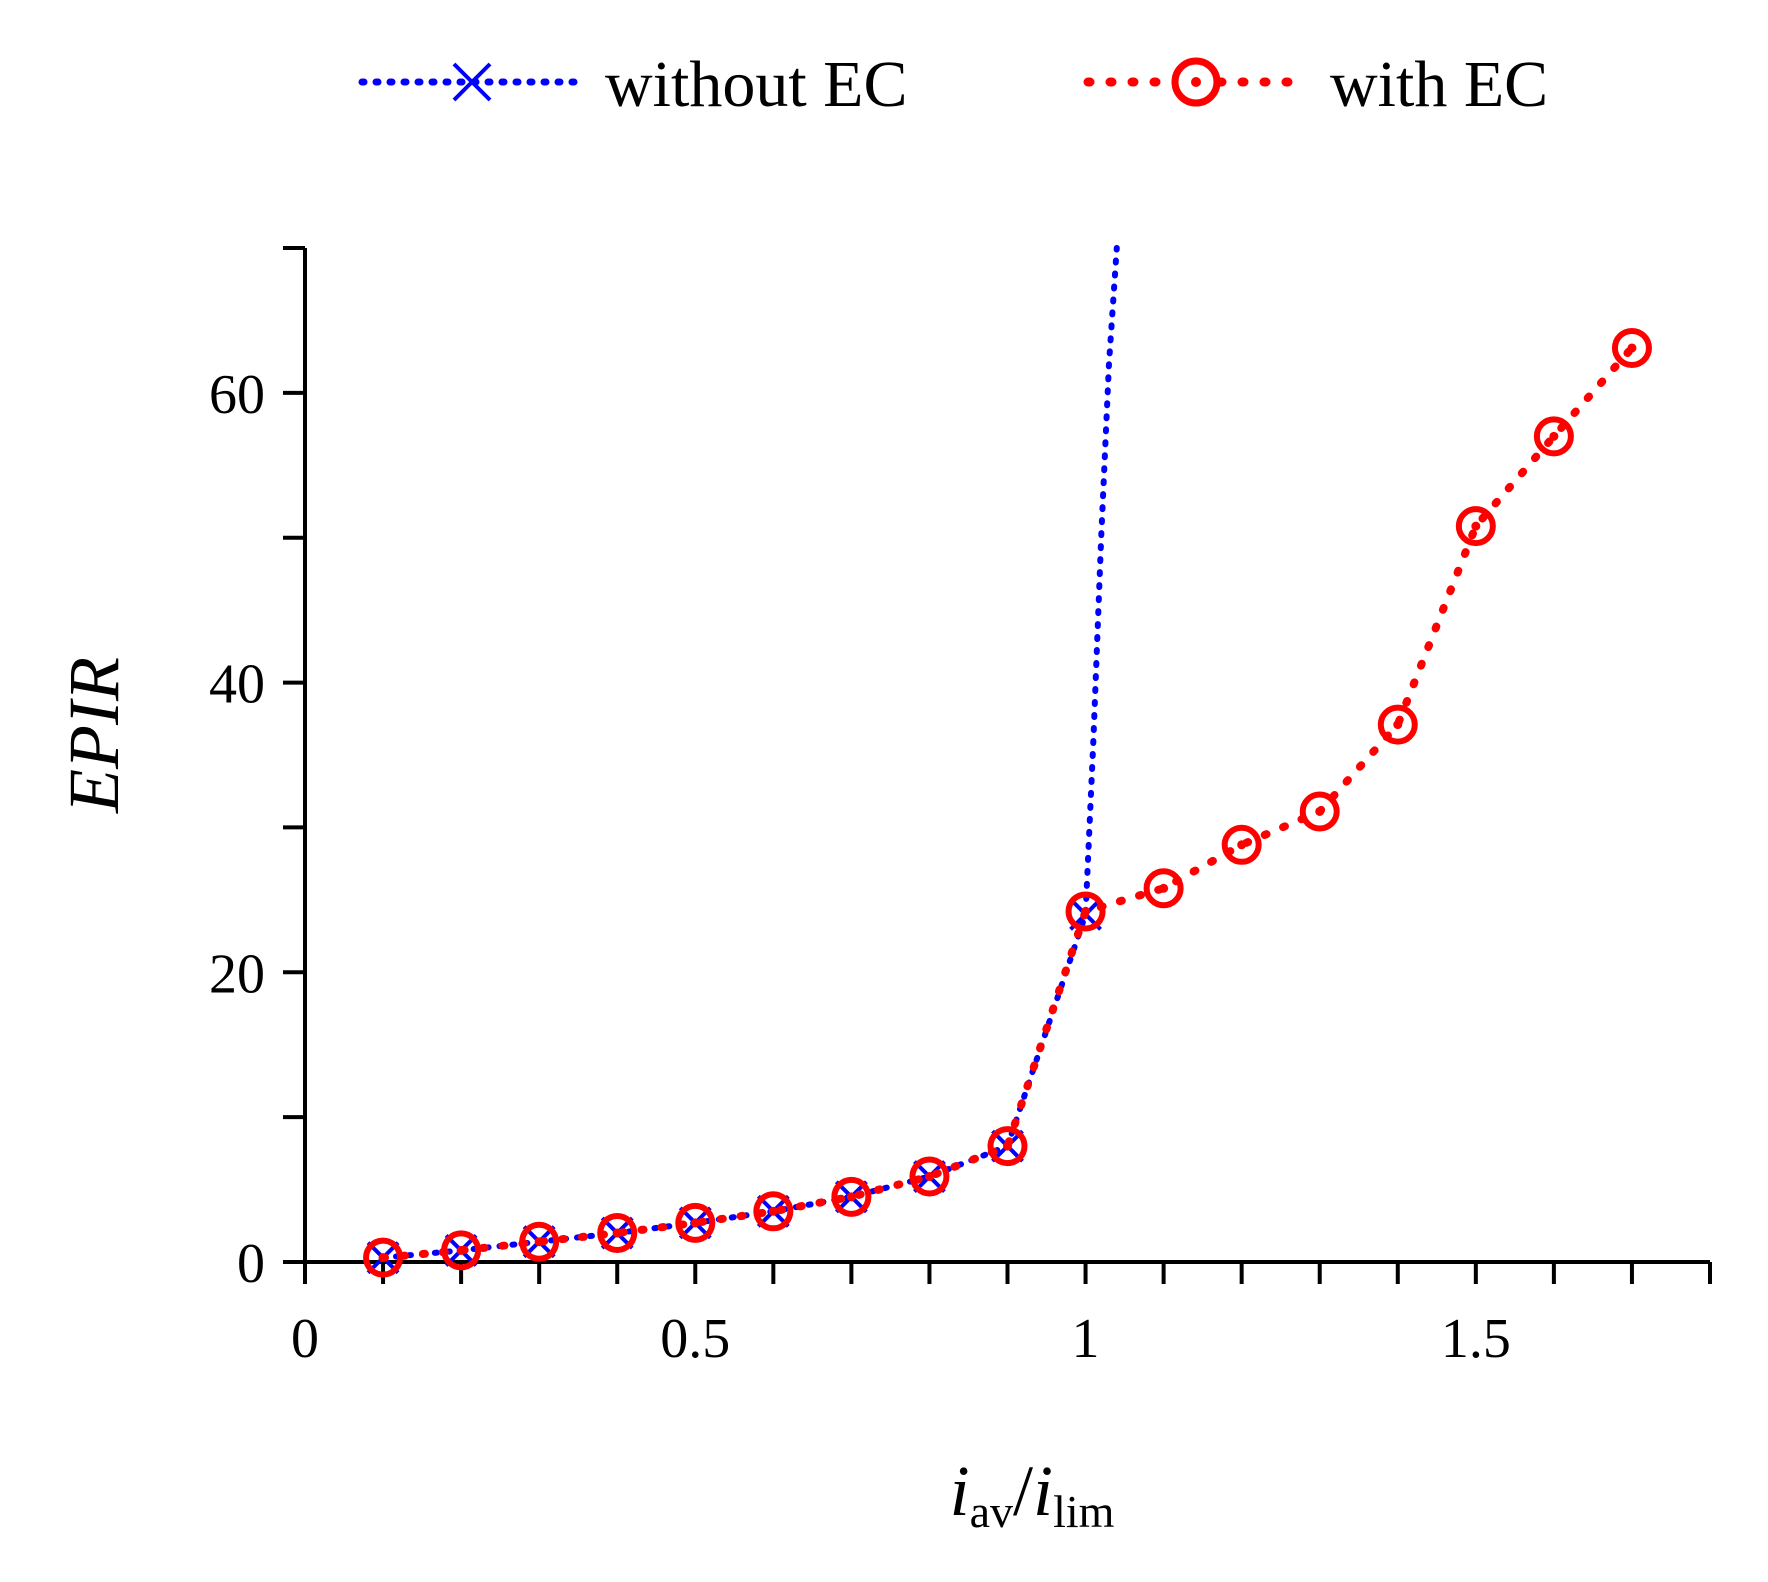 This screenshot has height=1582, width=1768. What do you see at coordinates (472, 82) in the screenshot?
I see `legend-marker-x-icon` at bounding box center [472, 82].